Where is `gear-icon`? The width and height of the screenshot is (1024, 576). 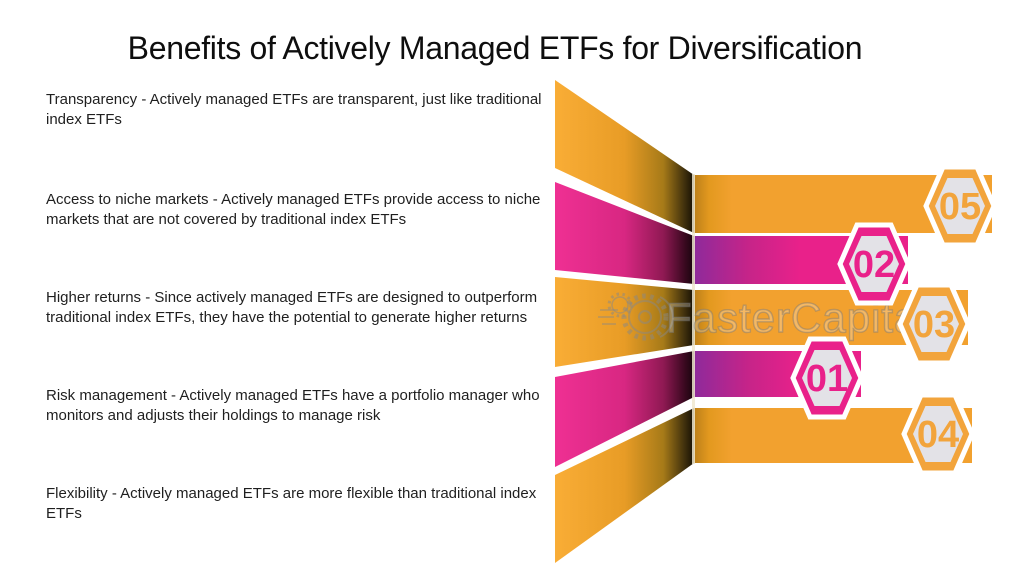 gear-icon is located at coordinates (636, 316).